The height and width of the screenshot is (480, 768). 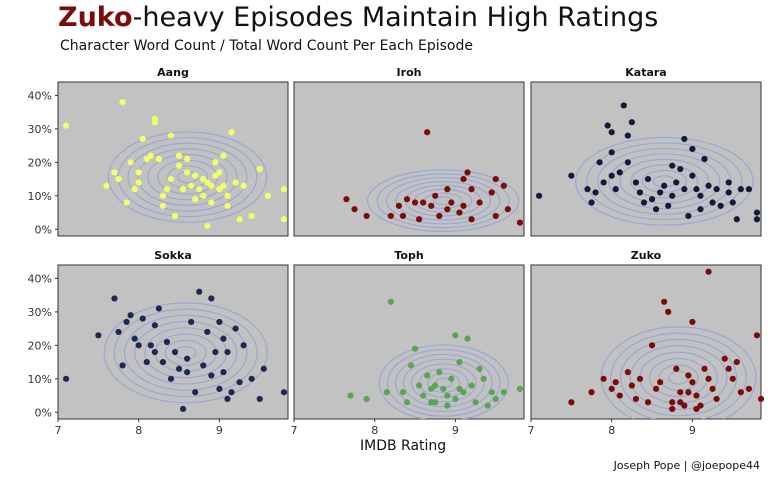 What do you see at coordinates (173, 72) in the screenshot?
I see `panel-aang-title: Aang` at bounding box center [173, 72].